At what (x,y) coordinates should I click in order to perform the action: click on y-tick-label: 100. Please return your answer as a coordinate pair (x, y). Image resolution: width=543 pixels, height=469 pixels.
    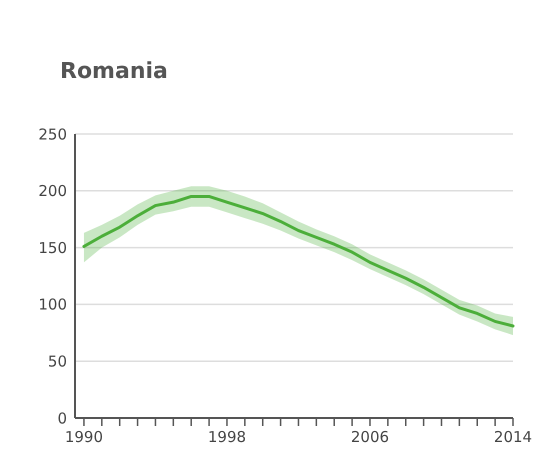
    Looking at the image, I should click on (52, 305).